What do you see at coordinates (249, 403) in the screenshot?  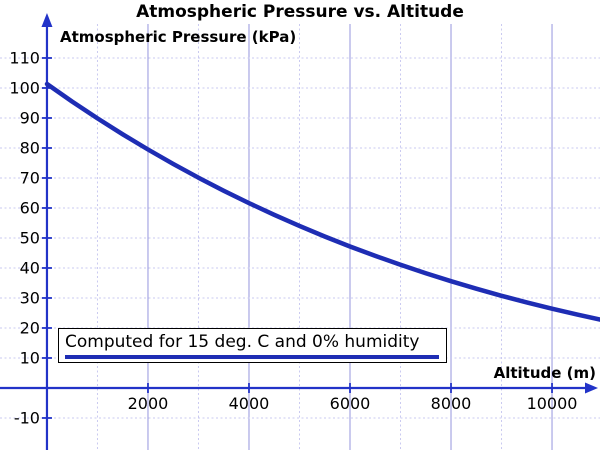 I see `x-tick-label: 4000` at bounding box center [249, 403].